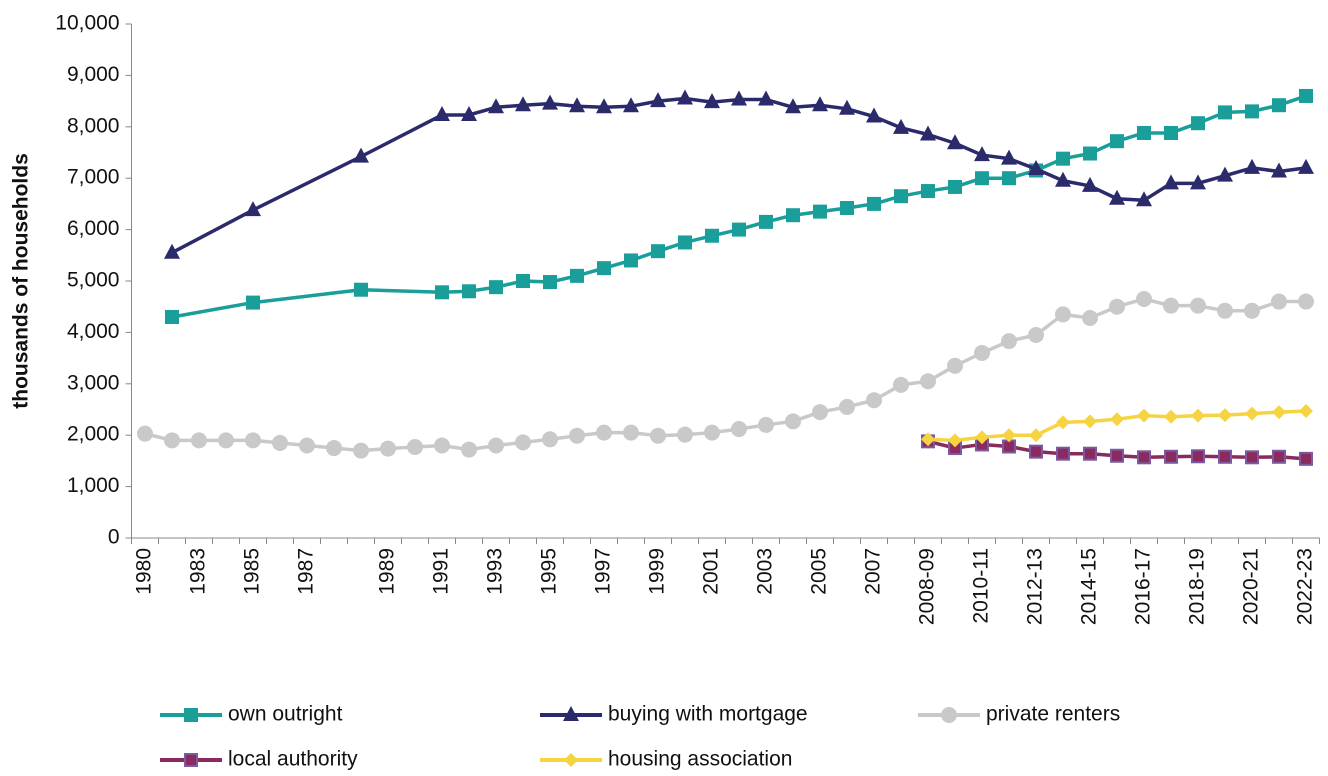 This screenshot has height=776, width=1328. Describe the element at coordinates (873, 571) in the screenshot. I see `x-tick-label: 2007` at that location.